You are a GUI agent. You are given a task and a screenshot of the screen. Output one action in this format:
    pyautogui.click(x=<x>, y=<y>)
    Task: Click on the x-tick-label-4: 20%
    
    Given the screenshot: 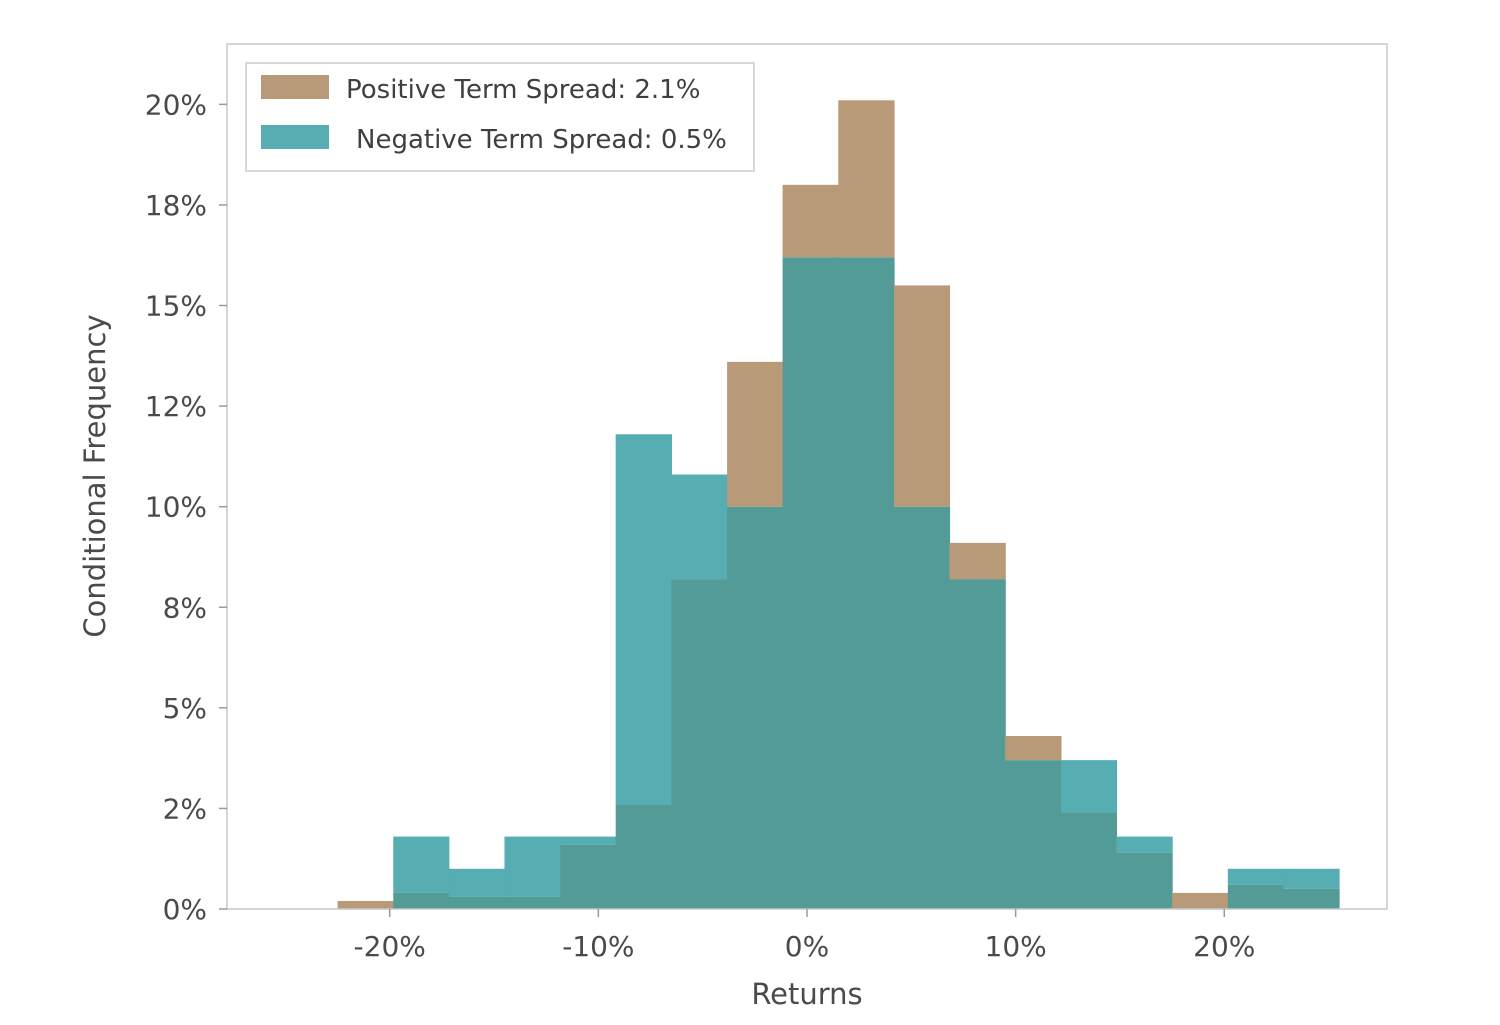 What is the action you would take?
    pyautogui.click(x=1224, y=946)
    